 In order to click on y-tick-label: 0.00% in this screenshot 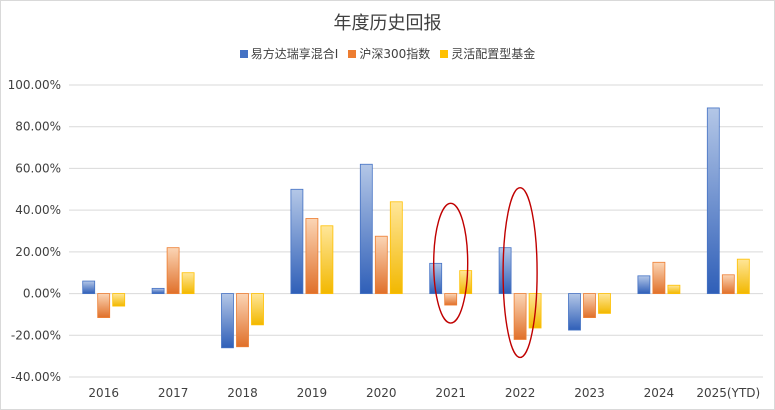, I will do `click(42, 294)`.